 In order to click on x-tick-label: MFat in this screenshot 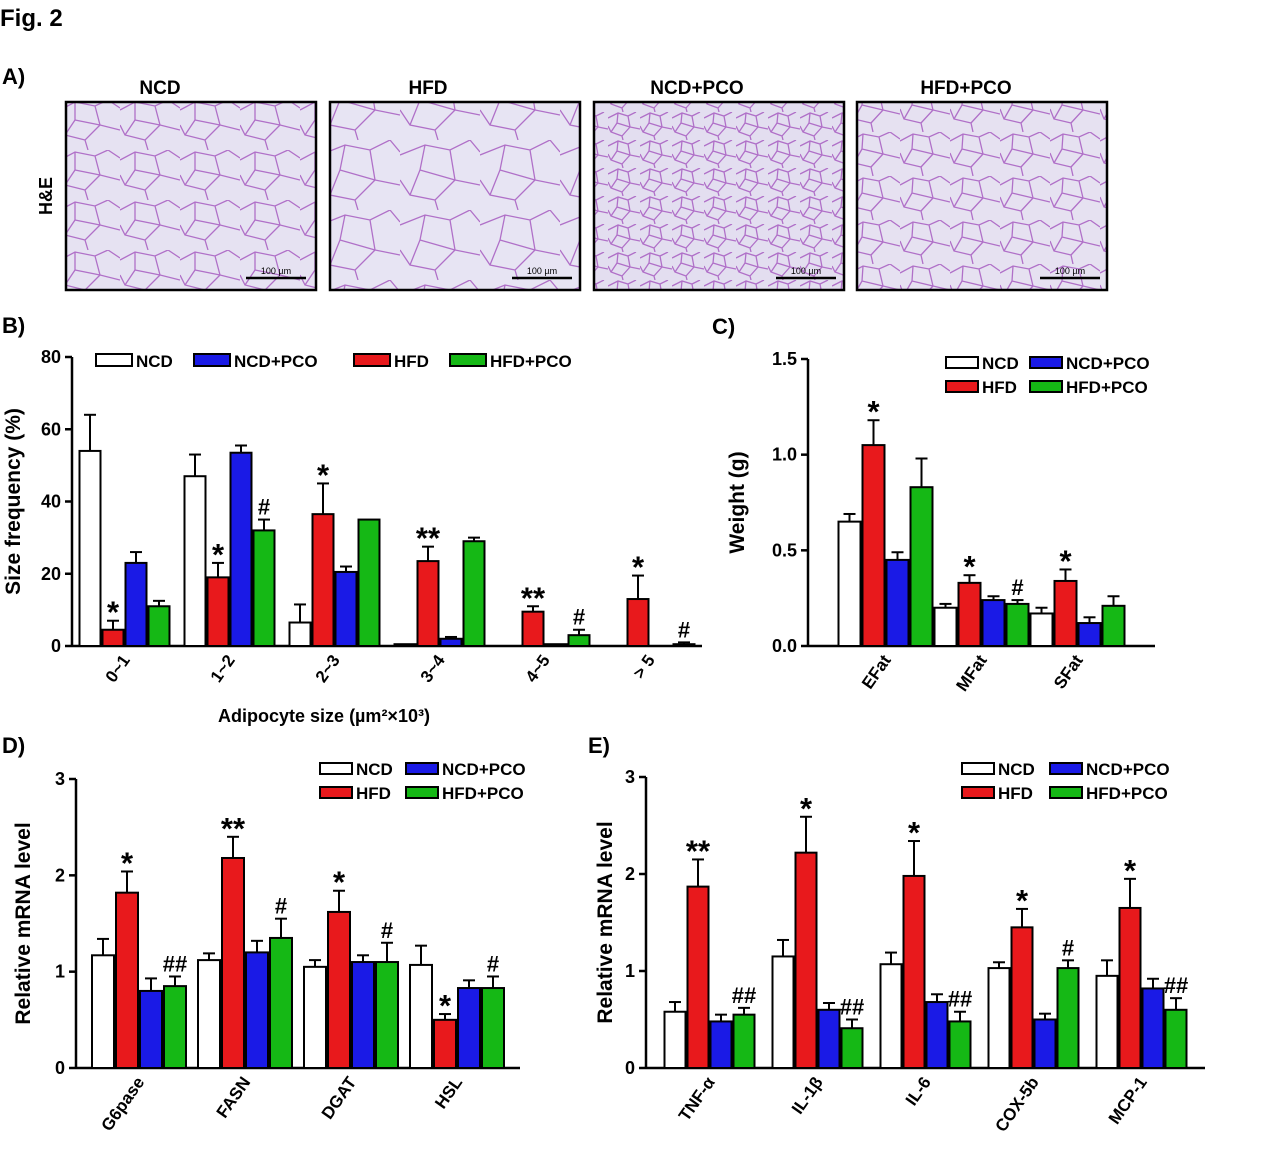, I will do `click(971, 673)`.